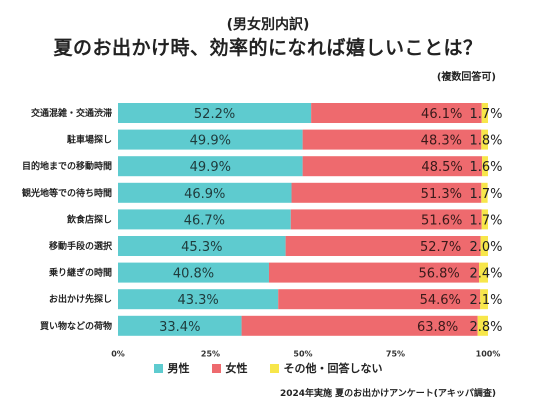 The height and width of the screenshot is (402, 536). I want to click on category-label: 交通混雑・交通渋滞, so click(71, 113).